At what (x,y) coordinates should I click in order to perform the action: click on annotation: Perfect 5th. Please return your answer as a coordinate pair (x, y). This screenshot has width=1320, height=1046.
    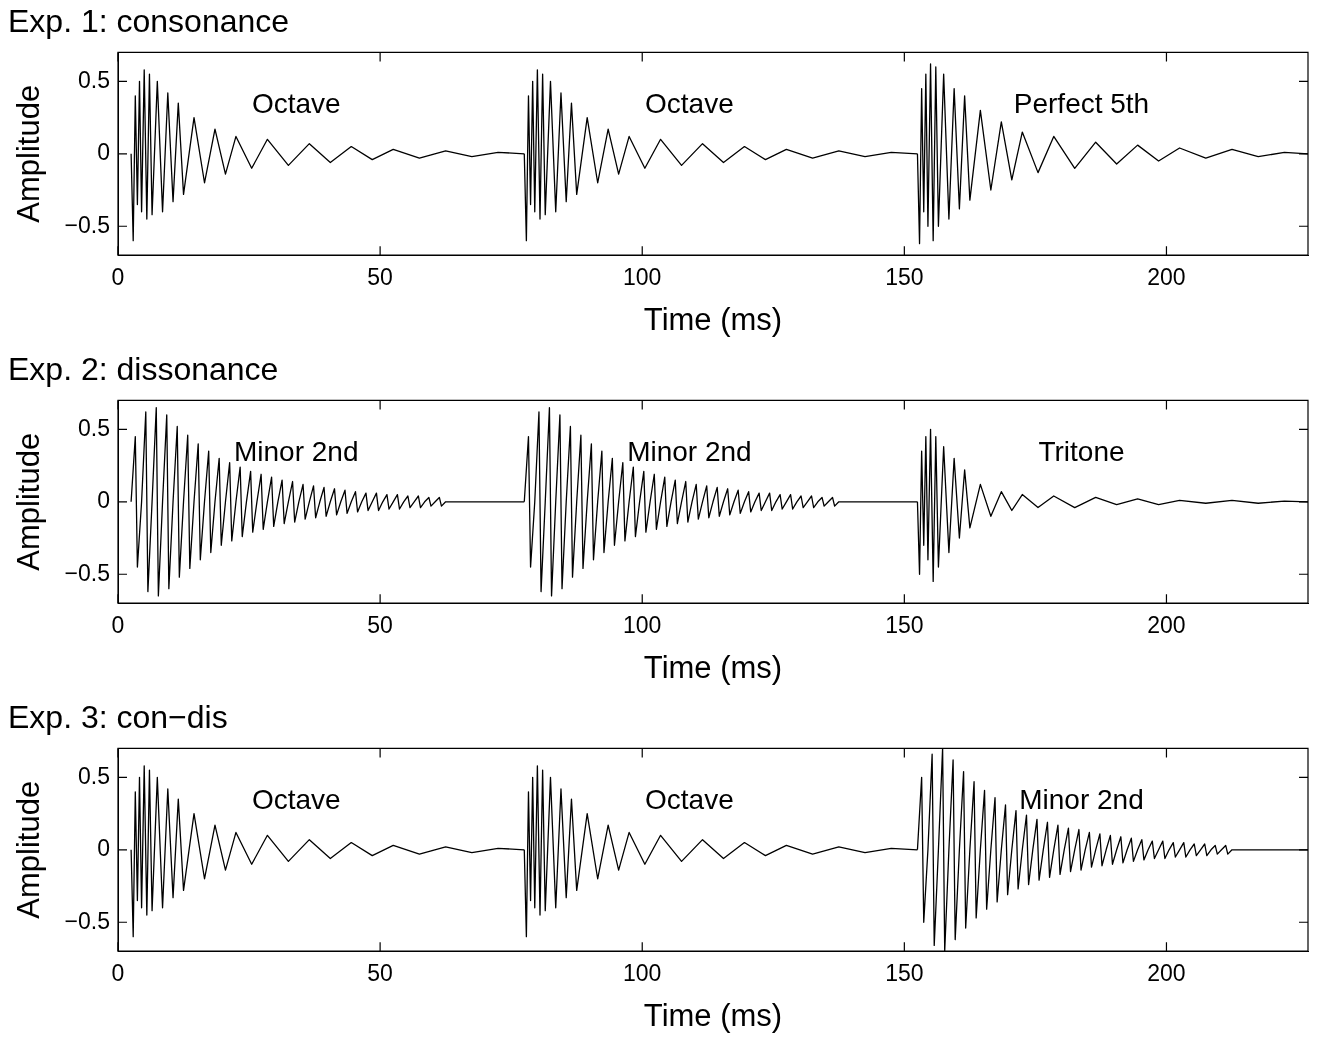
    Looking at the image, I should click on (1081, 103).